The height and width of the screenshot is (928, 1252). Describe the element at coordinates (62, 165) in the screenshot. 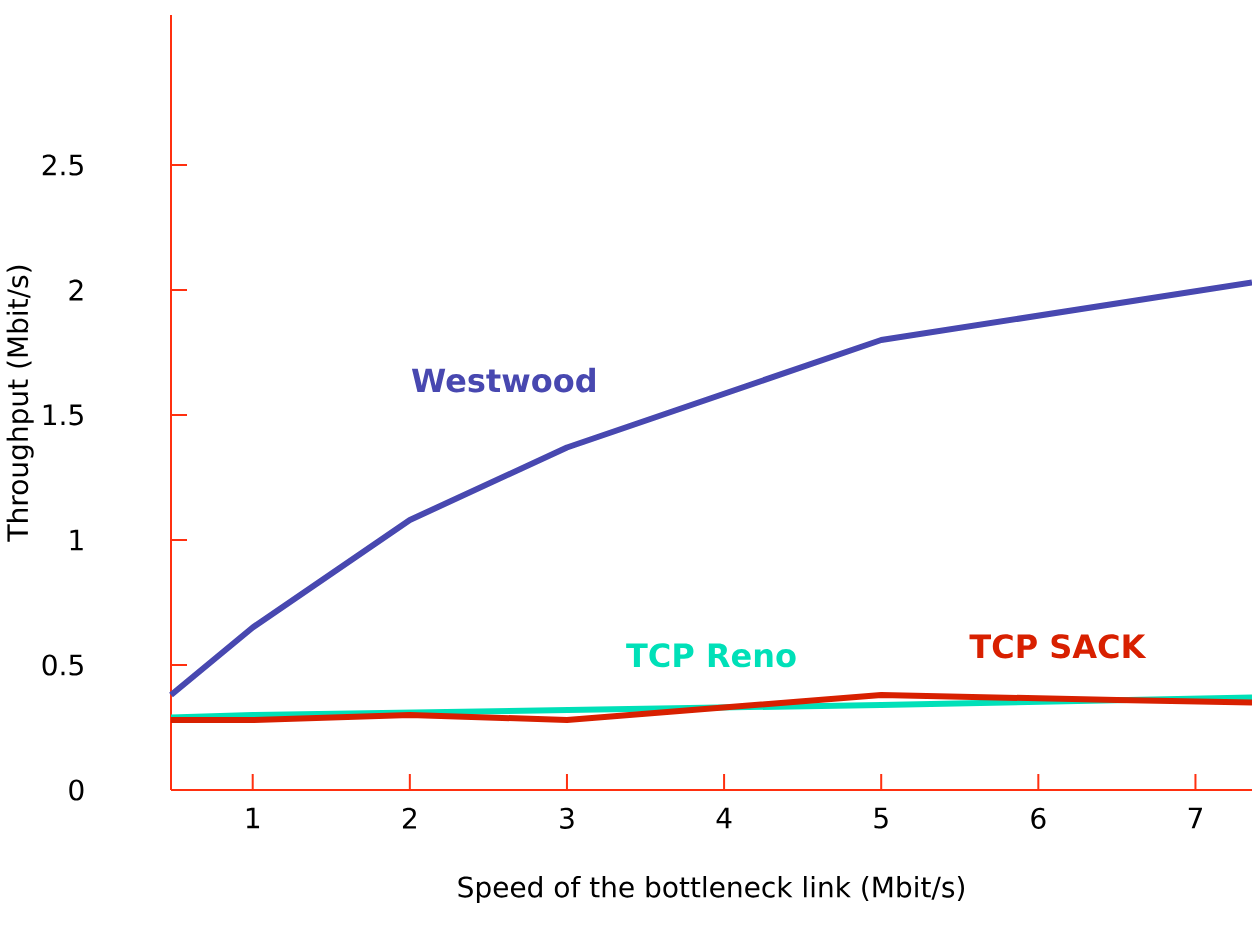

I see `y-tick-label: 2.5` at that location.